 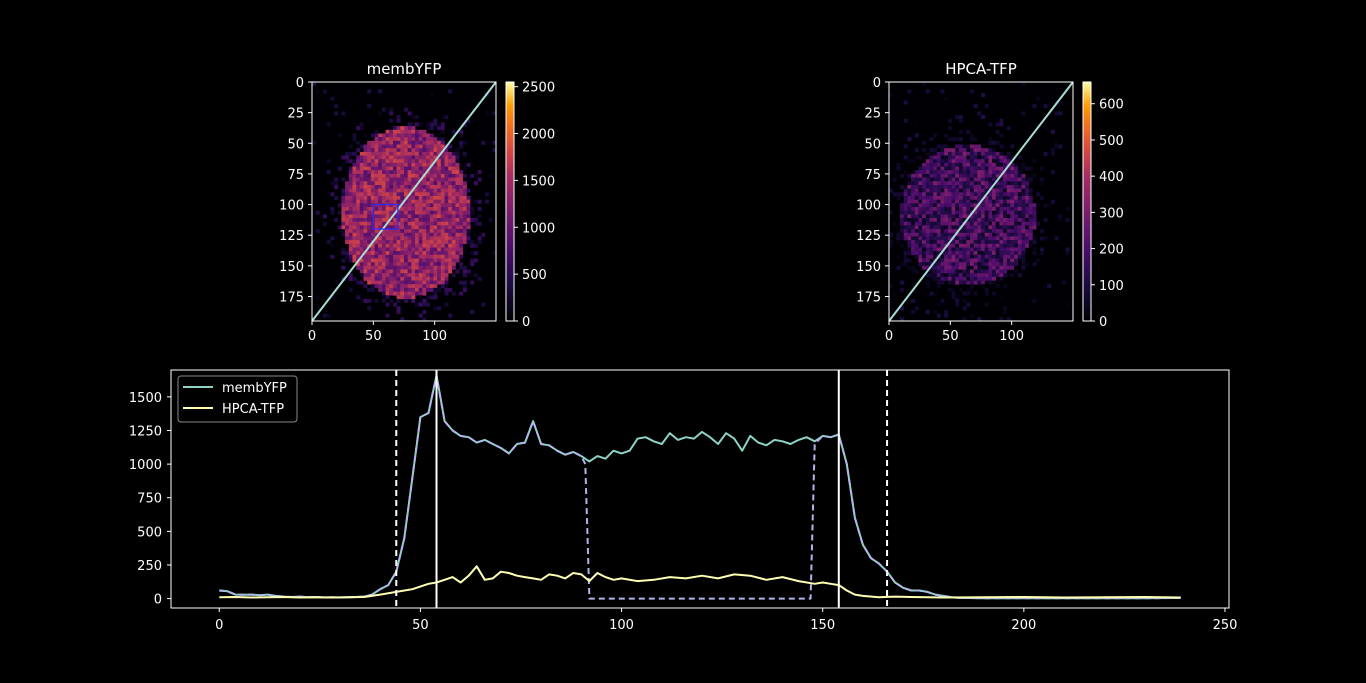 What do you see at coordinates (377, 332) in the screenshot?
I see `membYFP-x-ticks: 0 50 100` at bounding box center [377, 332].